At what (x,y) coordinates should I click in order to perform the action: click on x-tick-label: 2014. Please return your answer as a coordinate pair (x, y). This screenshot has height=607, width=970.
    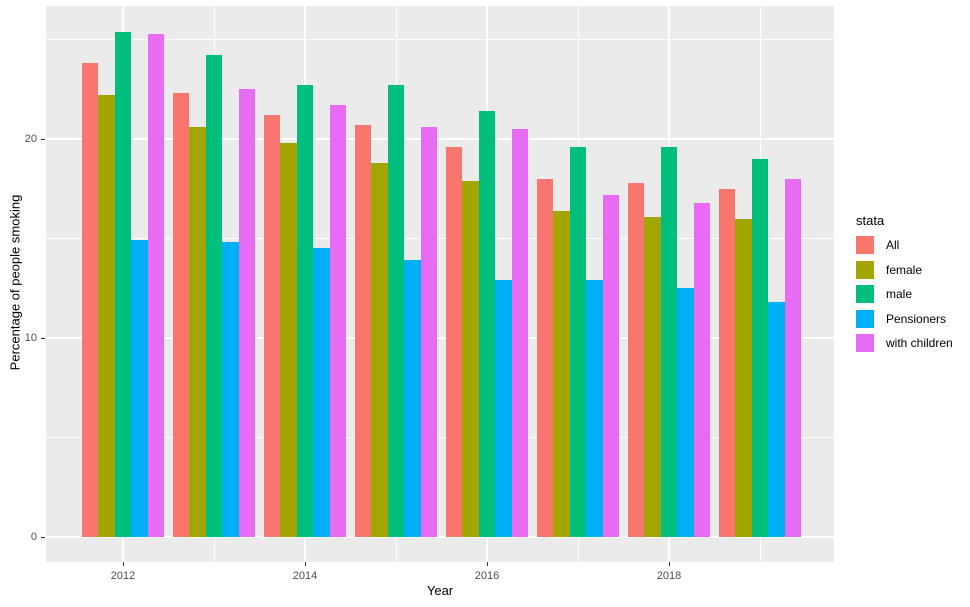
    Looking at the image, I should click on (305, 576).